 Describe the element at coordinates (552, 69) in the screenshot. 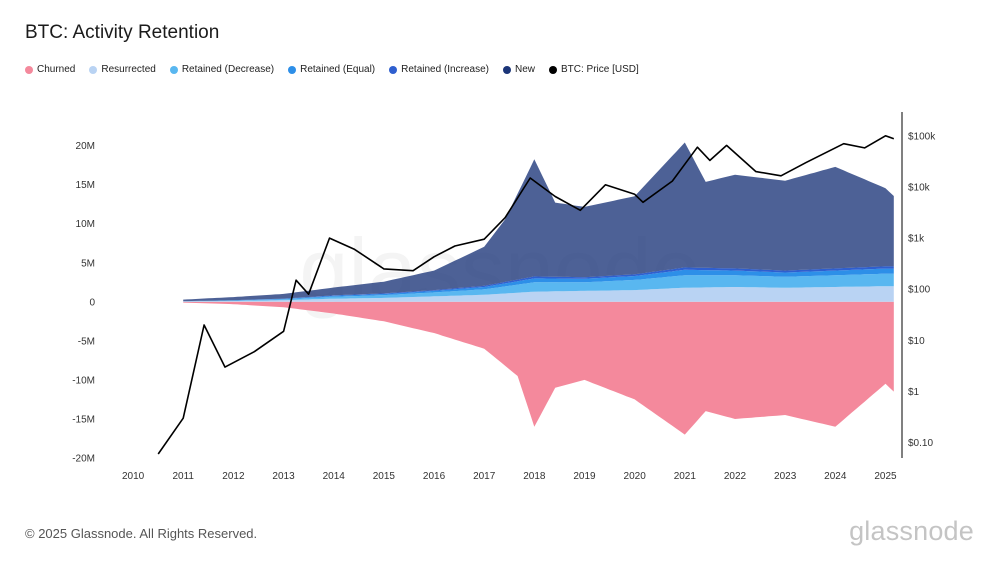

I see `legend-swatch-btc-price` at that location.